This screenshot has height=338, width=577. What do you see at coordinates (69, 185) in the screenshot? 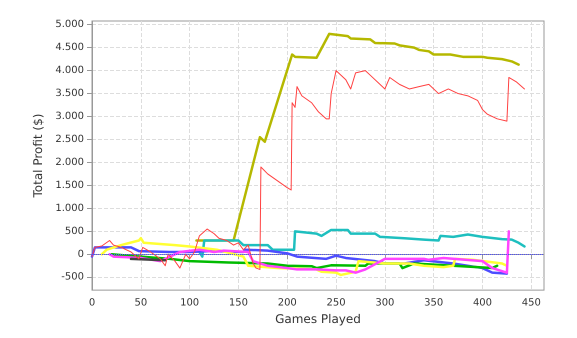
I see `y-tick-label: 1.500` at bounding box center [69, 185].